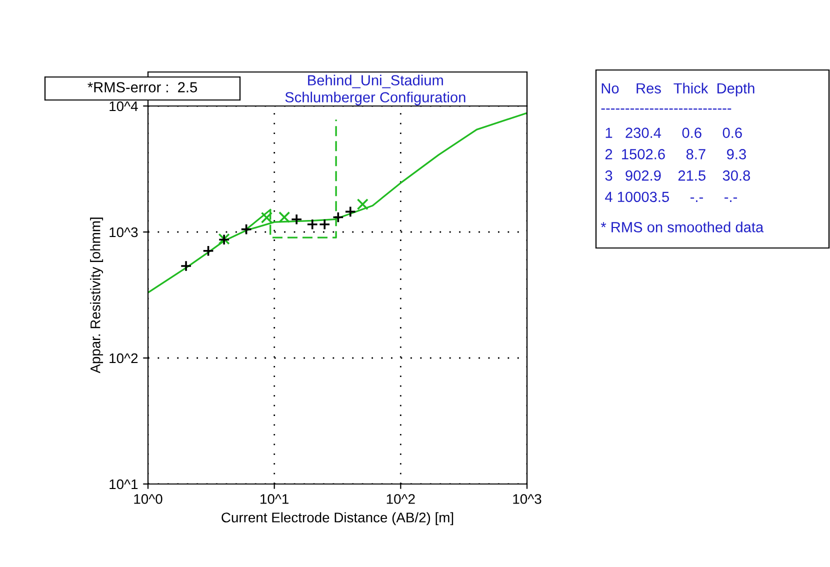  Describe the element at coordinates (375, 99) in the screenshot. I see `chart-subtitle: Schlumberger Configuration` at that location.